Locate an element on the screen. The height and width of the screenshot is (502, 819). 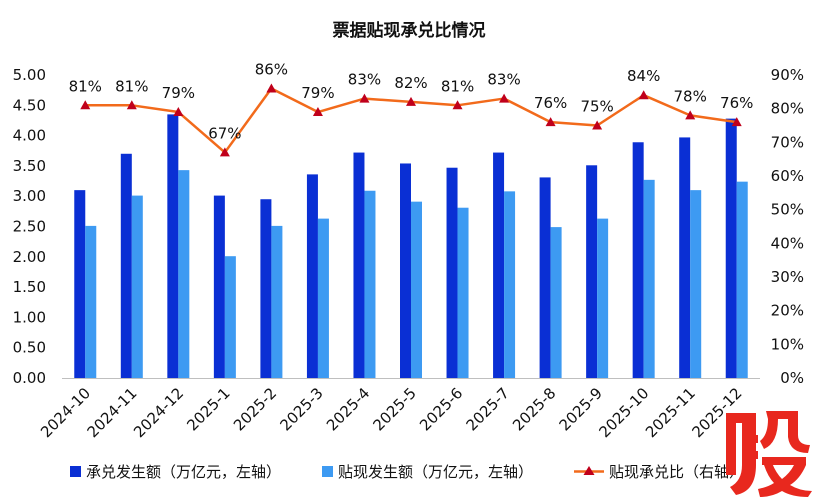
right-axis-tick-label: 40% is located at coordinates (787, 243).